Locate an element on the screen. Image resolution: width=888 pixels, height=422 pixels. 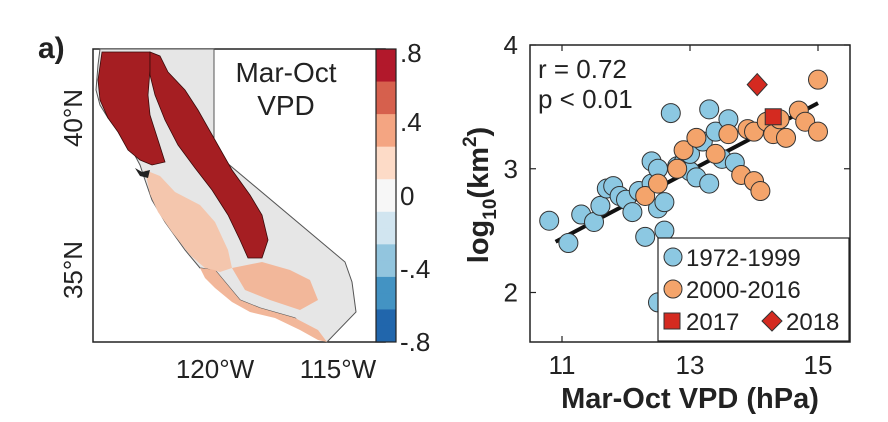
x-tick-label-2: 15 is located at coordinates (818, 365).